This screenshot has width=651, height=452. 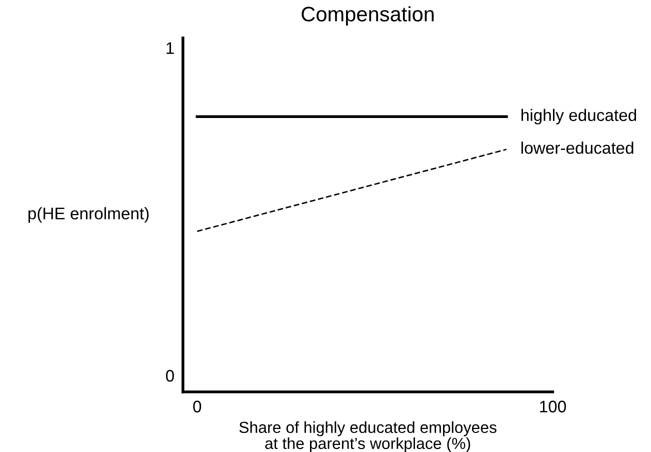 What do you see at coordinates (170, 48) in the screenshot?
I see `y-tick-label: 1` at bounding box center [170, 48].